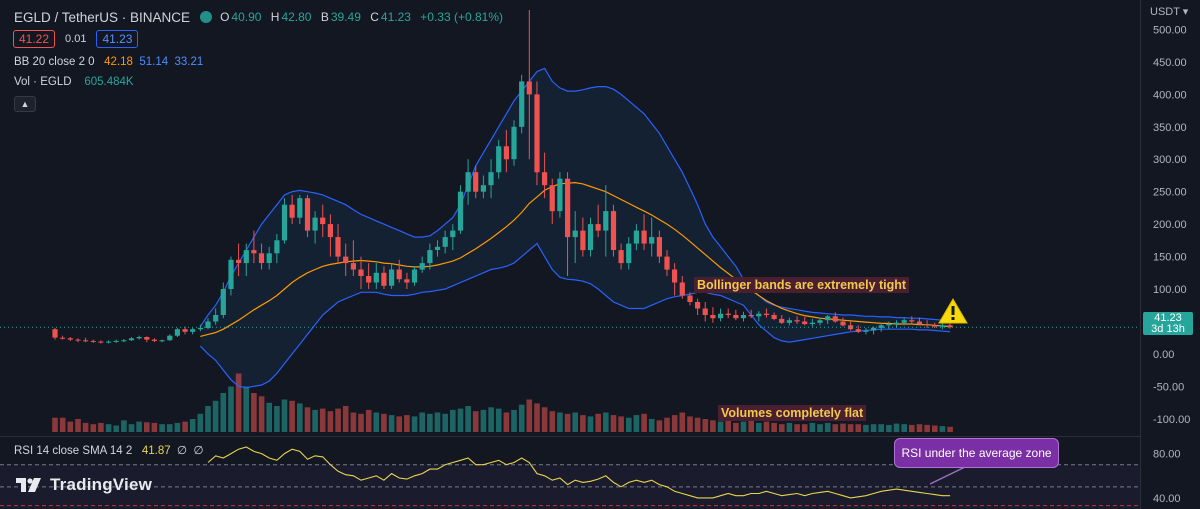 This screenshot has width=1200, height=509. What do you see at coordinates (25, 104) in the screenshot?
I see `collapse-legend-button: ▲` at bounding box center [25, 104].